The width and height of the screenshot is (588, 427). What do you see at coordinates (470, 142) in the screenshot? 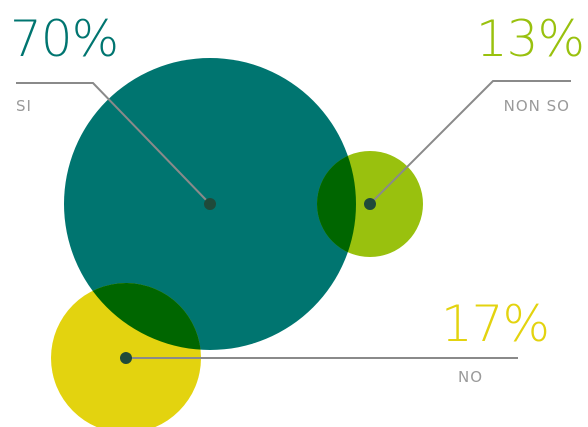
I see `leader-line-non-so` at bounding box center [470, 142].